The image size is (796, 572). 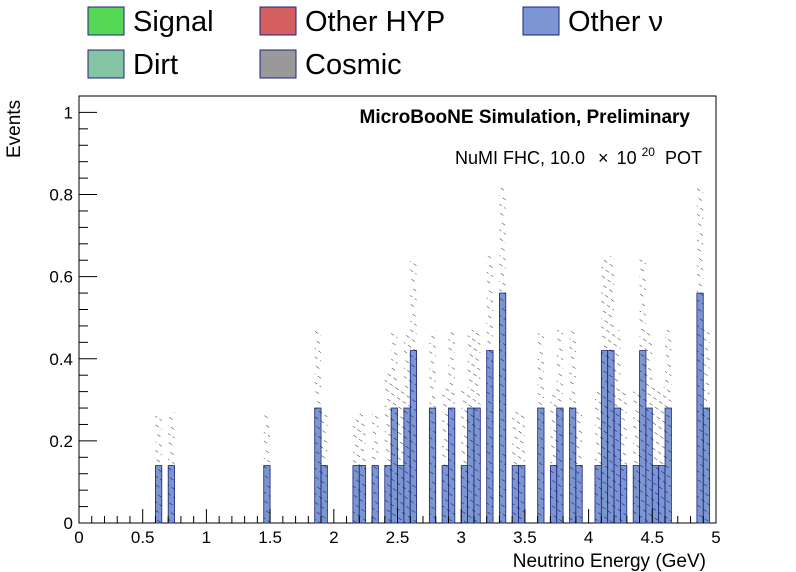 I want to click on x-tick-label: 5, so click(x=715, y=537).